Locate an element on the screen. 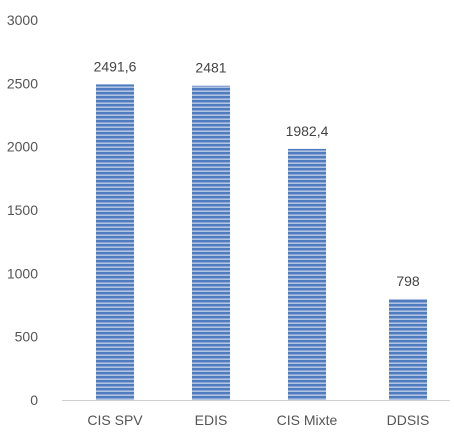 The height and width of the screenshot is (432, 454). y-tick-label: 1500 is located at coordinates (22, 210).